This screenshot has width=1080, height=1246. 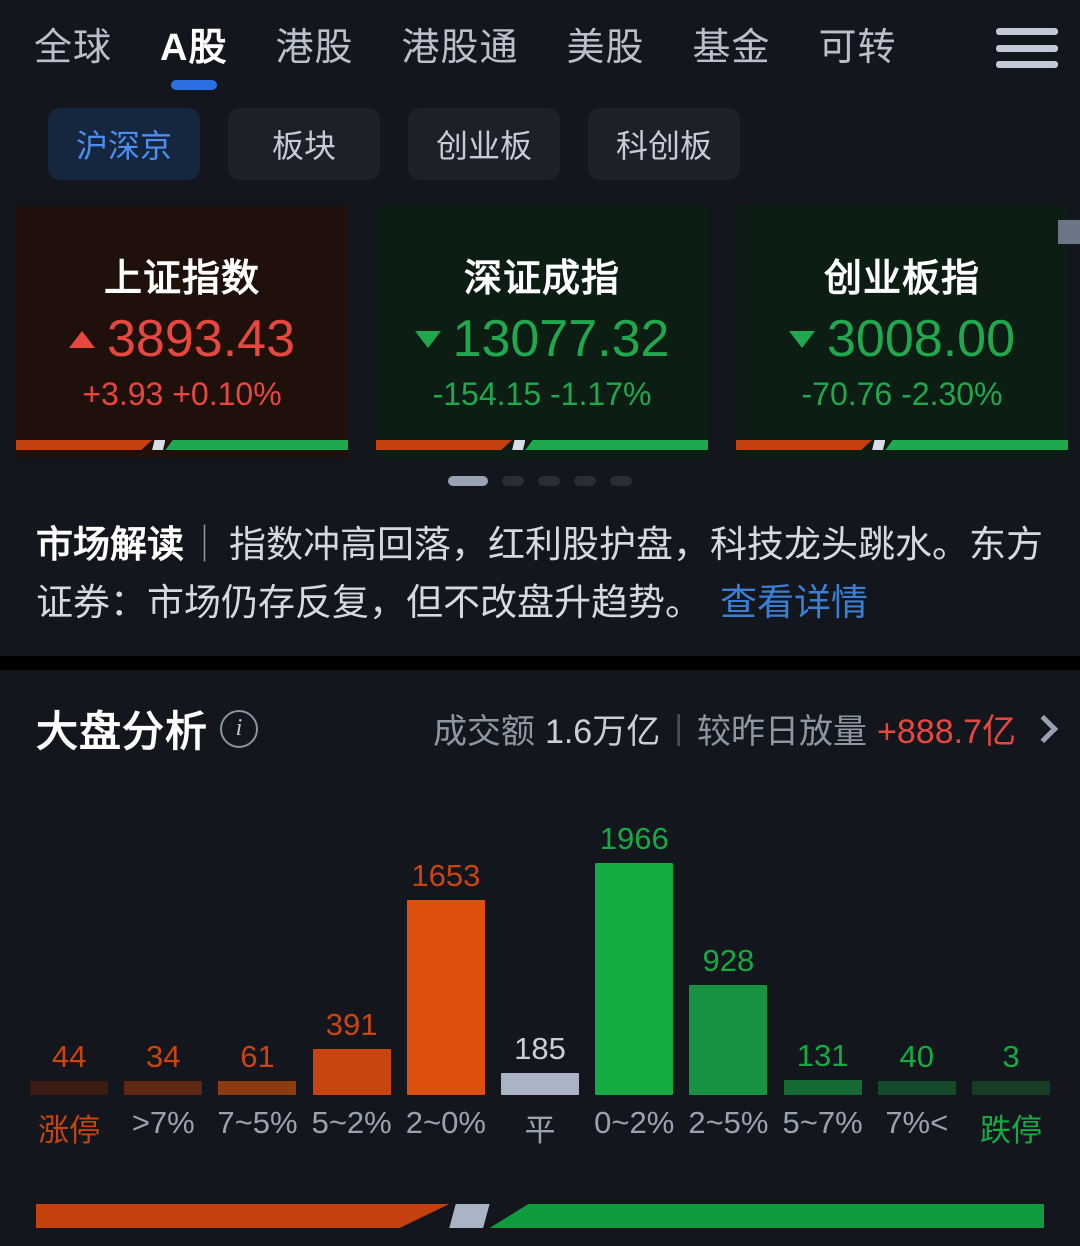 I want to click on index-change-abs: -70.76, so click(x=847, y=394).